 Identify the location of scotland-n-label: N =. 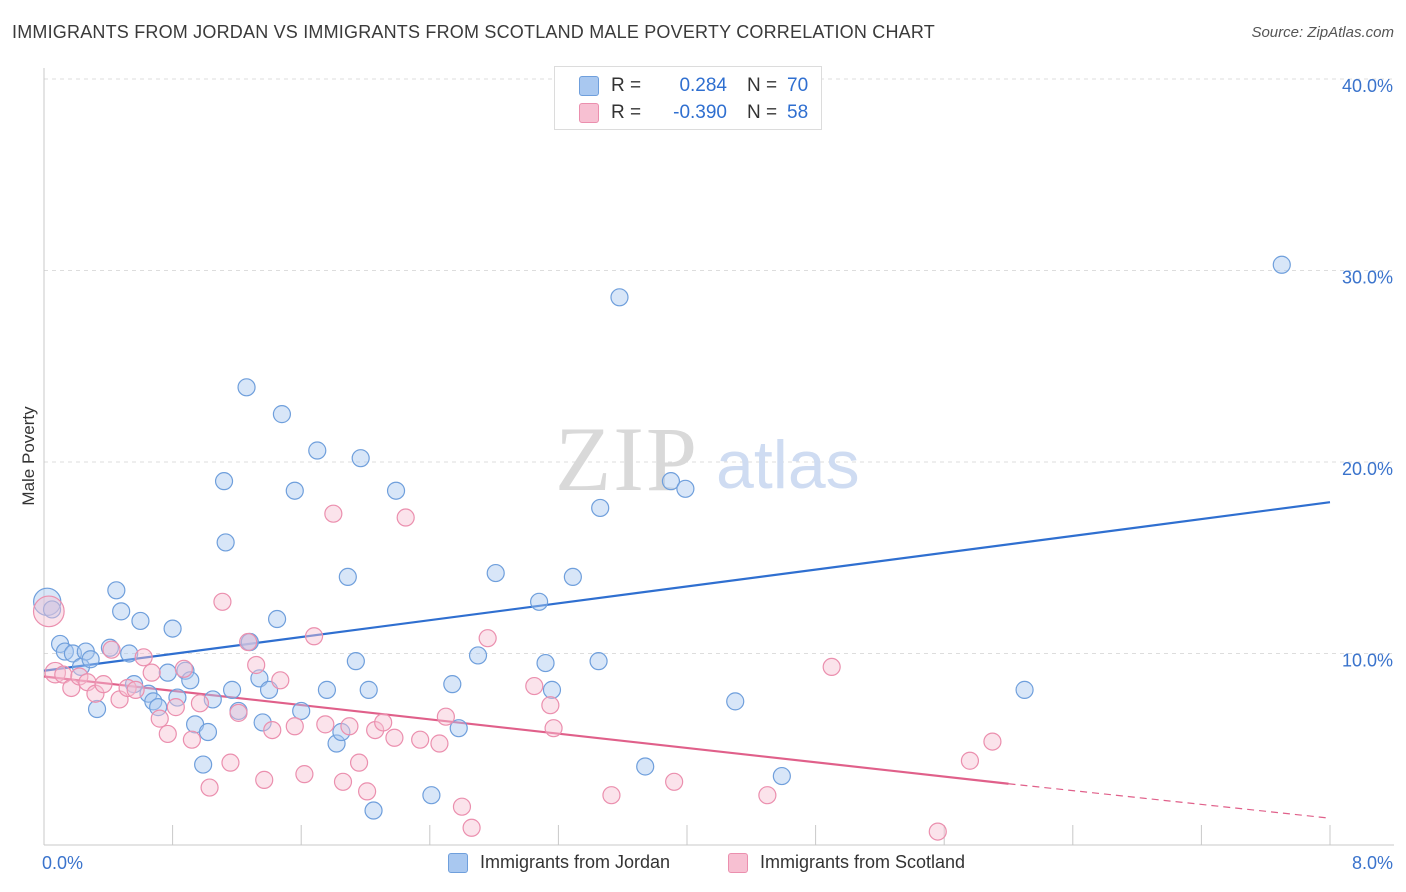
(762, 112).